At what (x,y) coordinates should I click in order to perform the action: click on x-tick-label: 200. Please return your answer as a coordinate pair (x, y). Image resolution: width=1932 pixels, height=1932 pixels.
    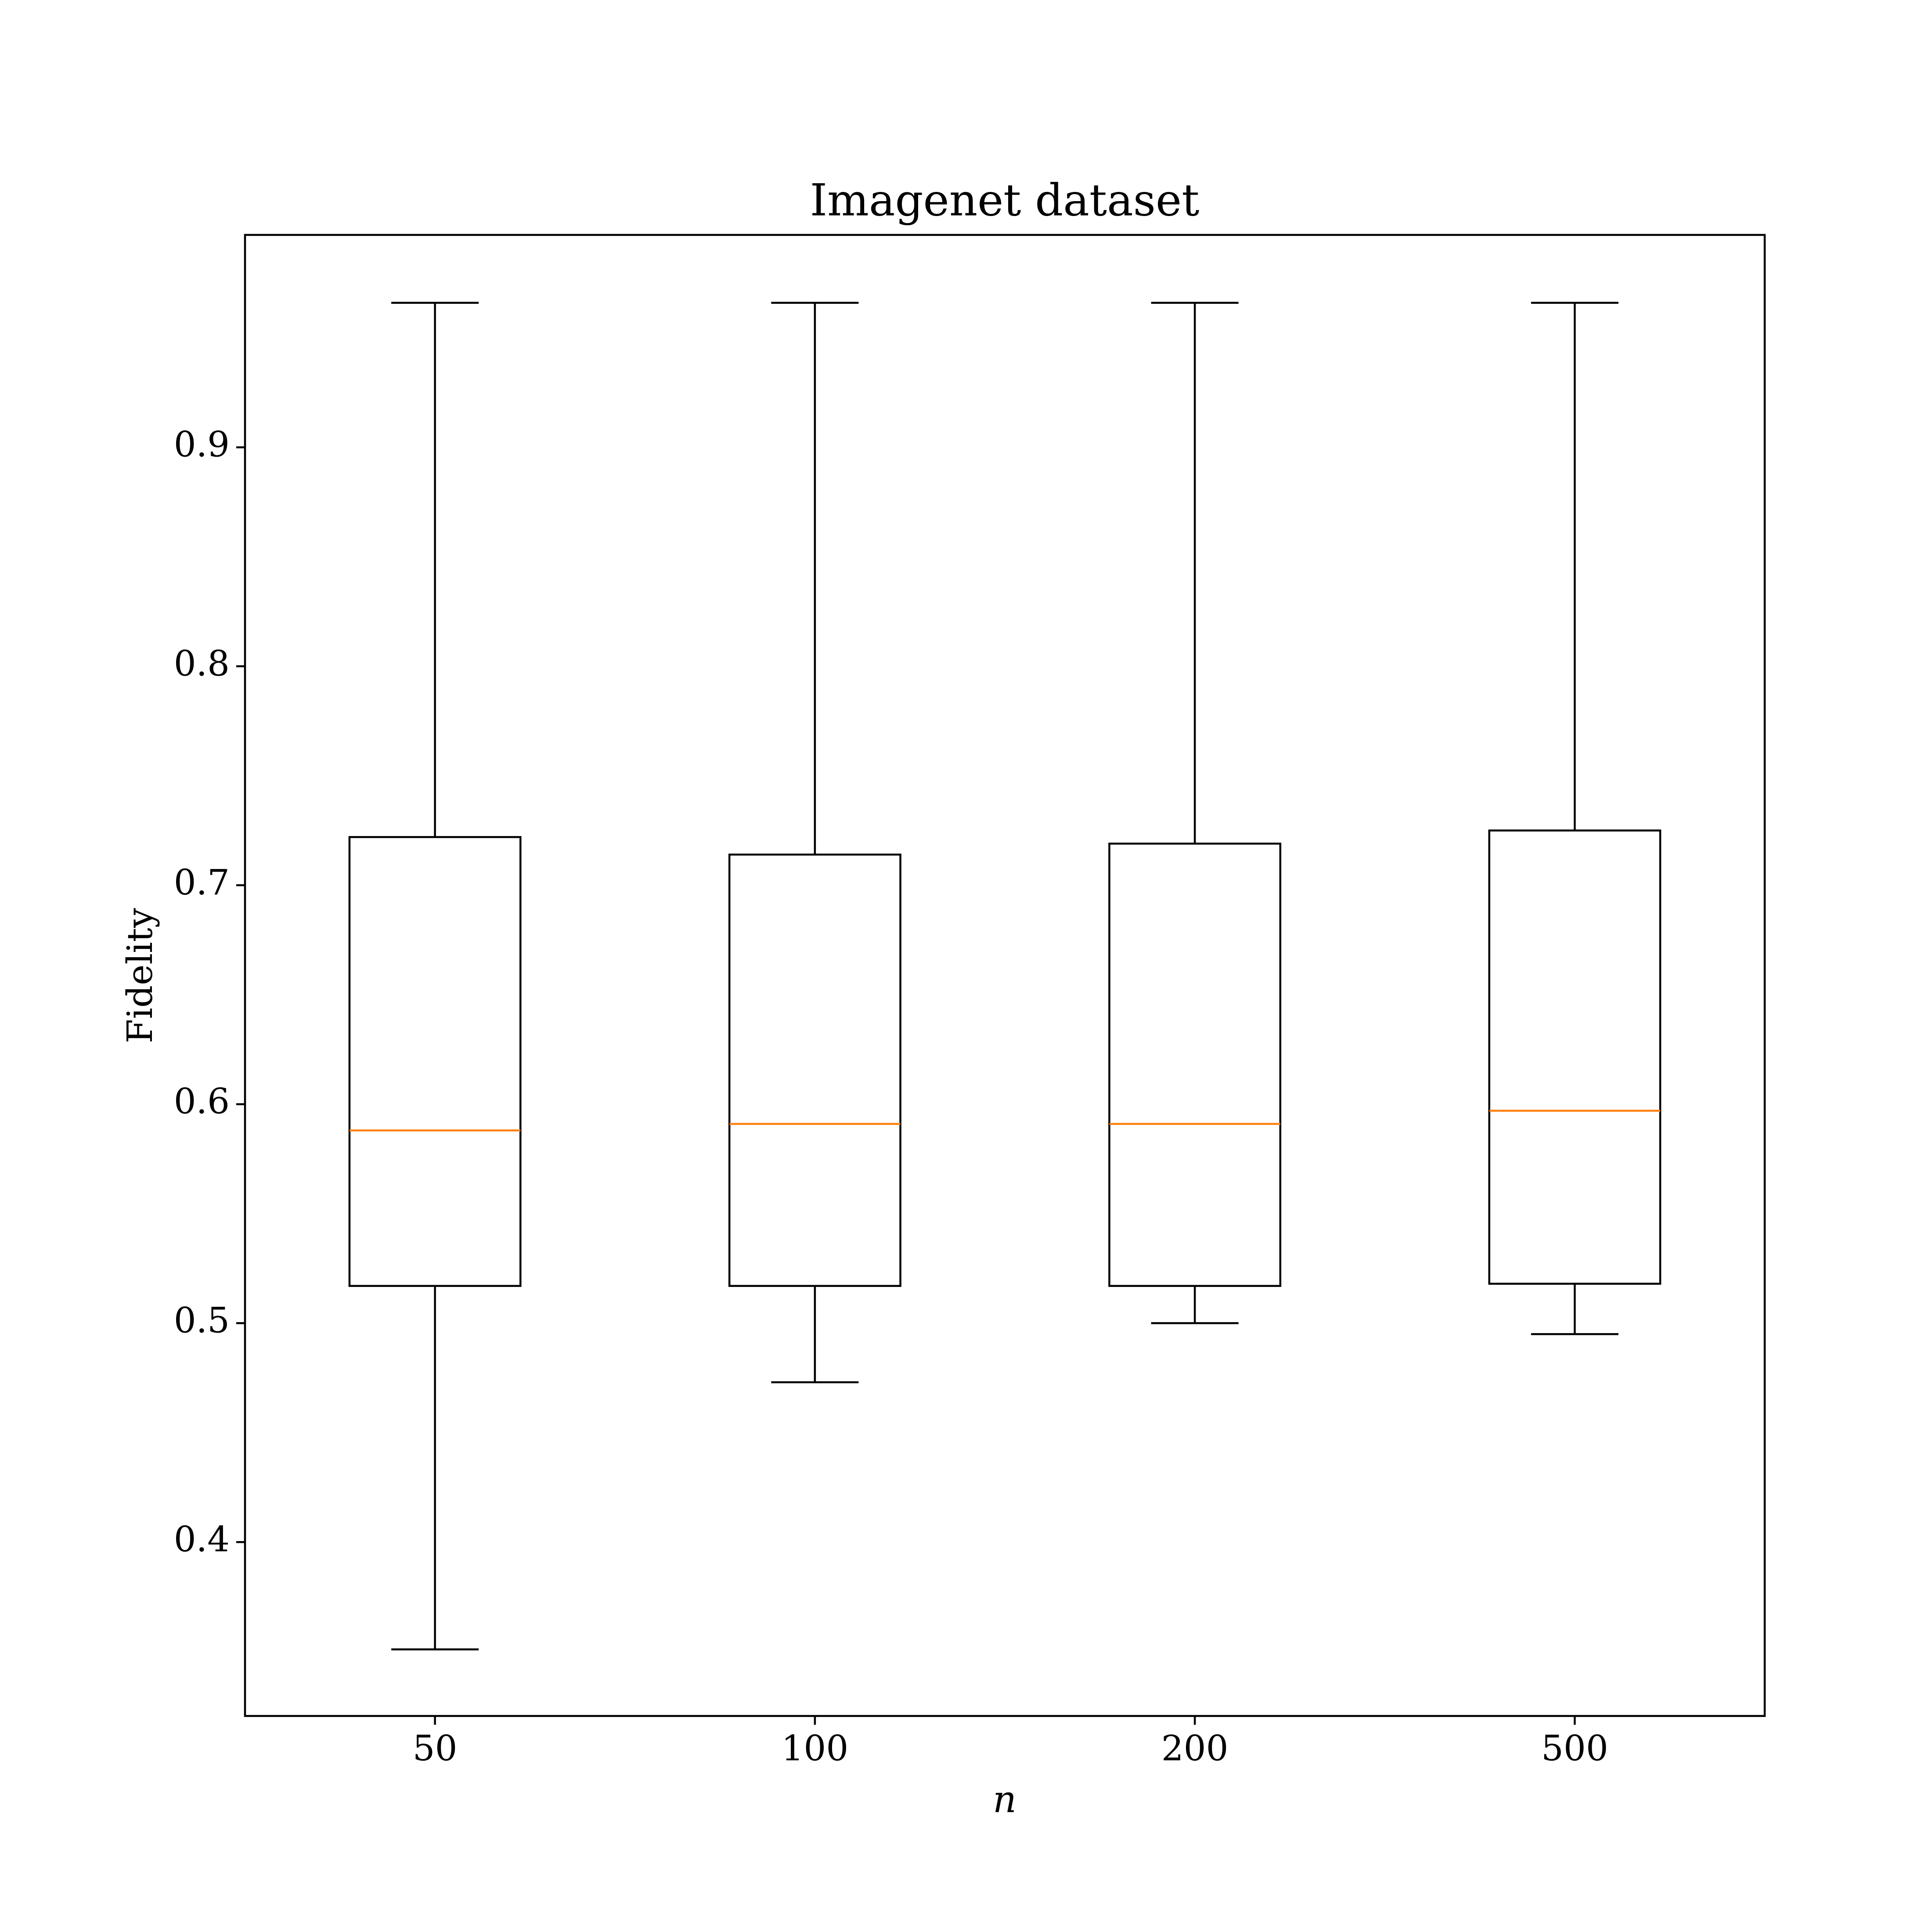
    Looking at the image, I should click on (1195, 1748).